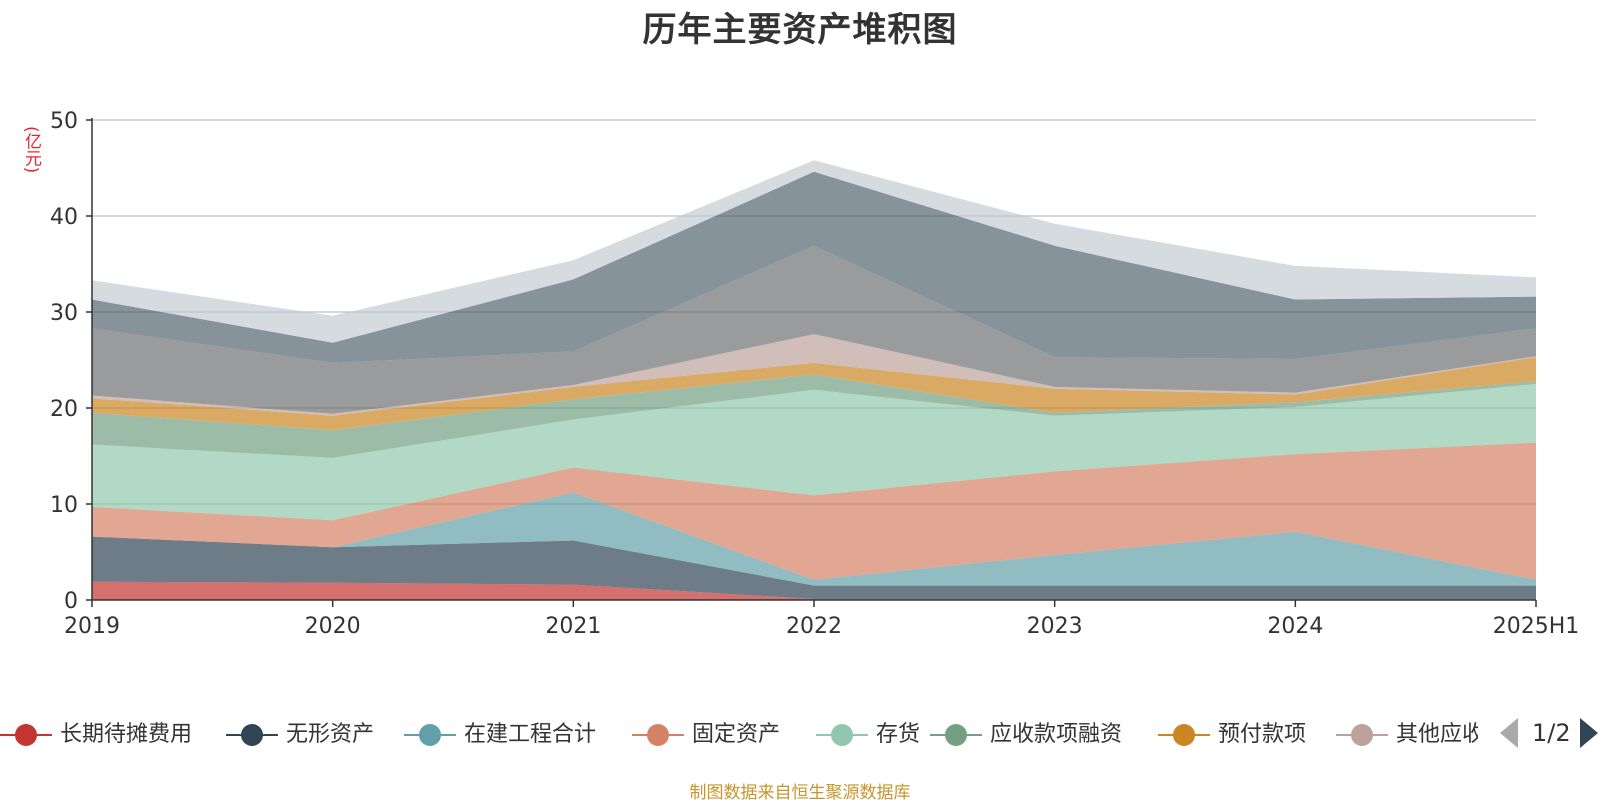 Image resolution: width=1600 pixels, height=803 pixels. Describe the element at coordinates (64, 121) in the screenshot. I see `y-tick-label: 50` at that location.